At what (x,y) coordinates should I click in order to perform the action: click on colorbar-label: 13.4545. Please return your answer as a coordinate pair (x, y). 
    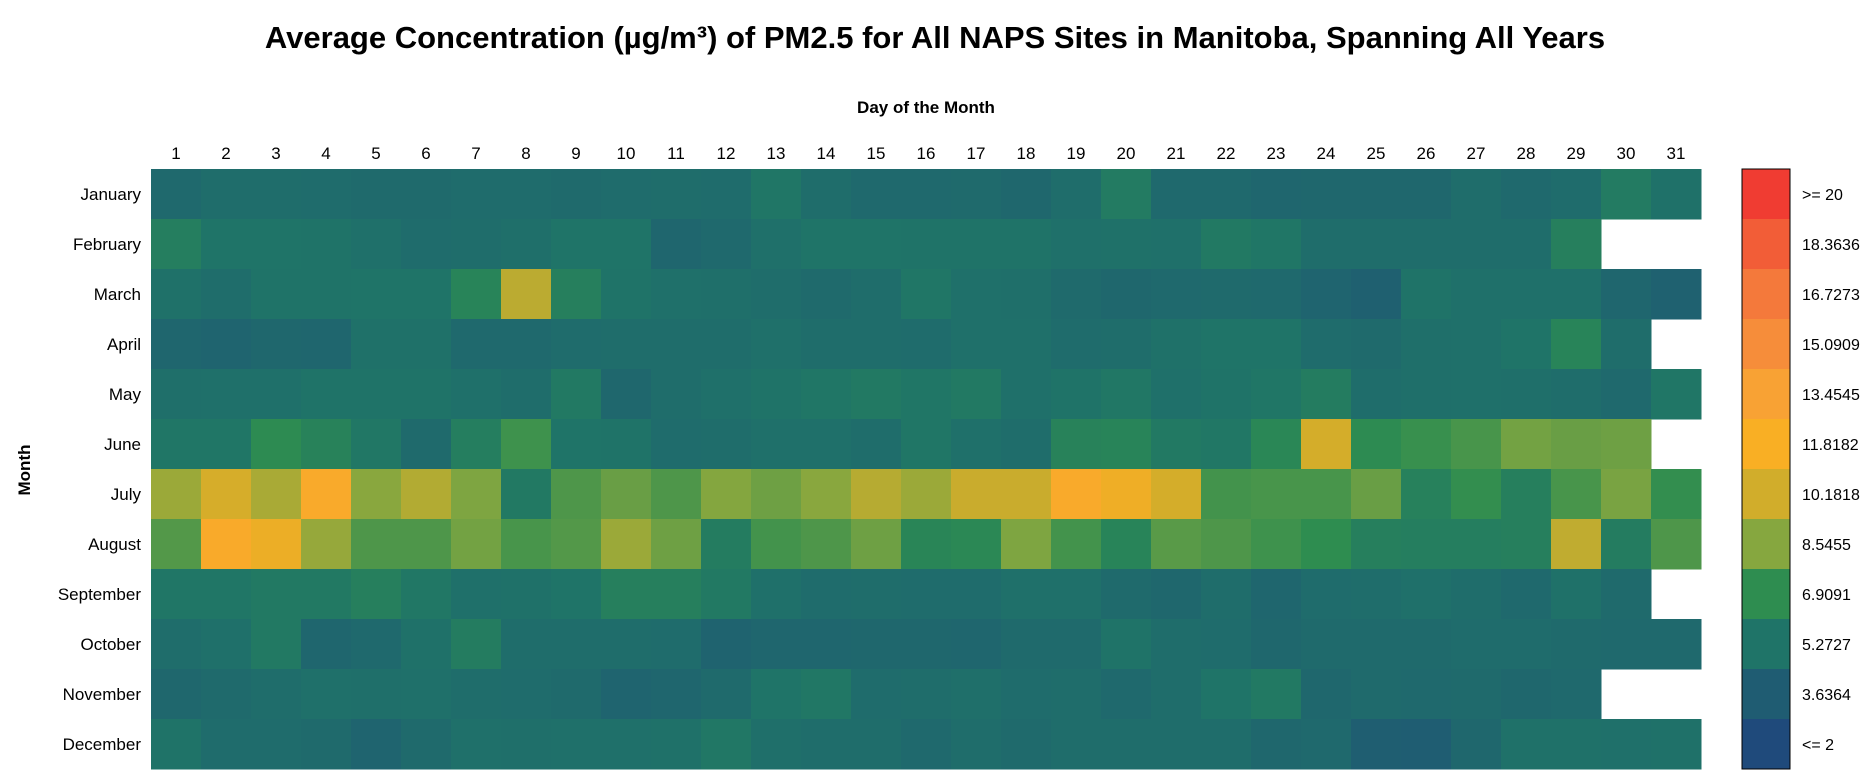
    Looking at the image, I should click on (1831, 395).